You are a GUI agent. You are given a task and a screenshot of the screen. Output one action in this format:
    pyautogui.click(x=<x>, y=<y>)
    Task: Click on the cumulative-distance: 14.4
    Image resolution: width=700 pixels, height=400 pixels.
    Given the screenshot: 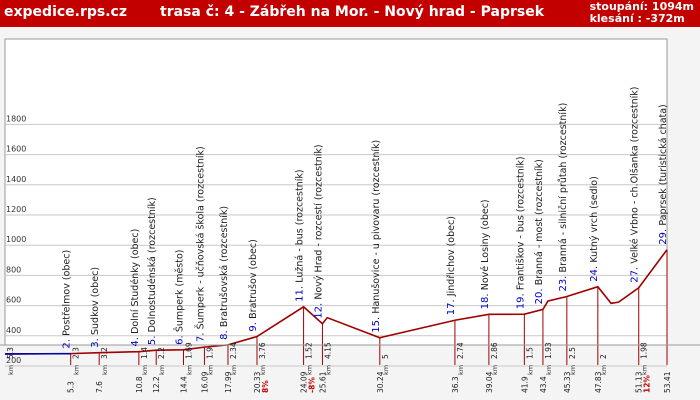 What is the action you would take?
    pyautogui.click(x=183, y=384)
    